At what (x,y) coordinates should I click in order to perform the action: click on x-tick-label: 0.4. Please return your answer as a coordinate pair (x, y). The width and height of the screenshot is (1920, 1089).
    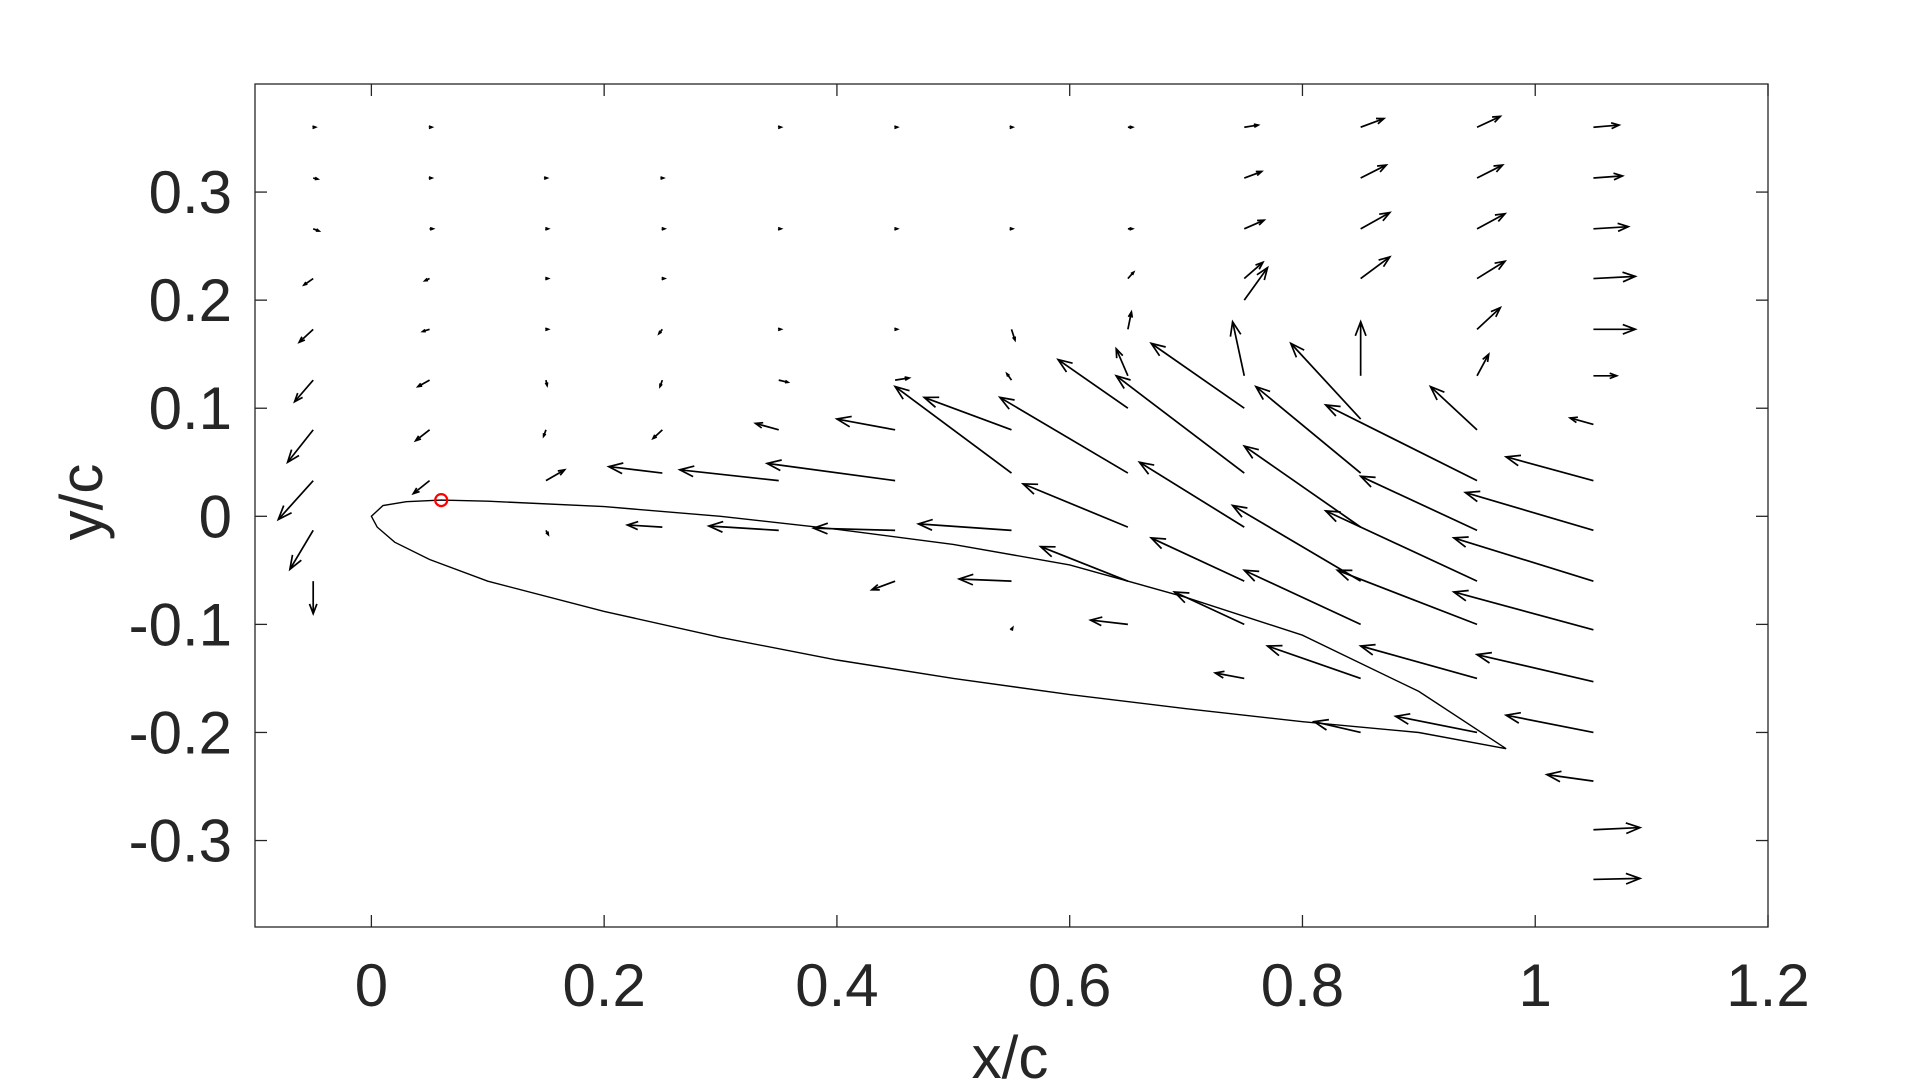
    Looking at the image, I should click on (836, 985).